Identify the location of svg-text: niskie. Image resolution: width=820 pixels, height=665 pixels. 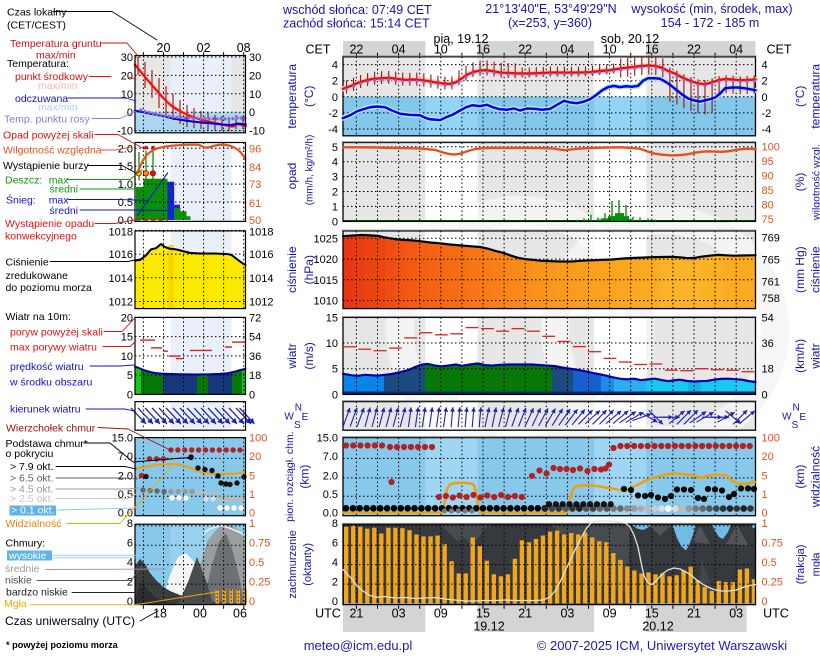
(18, 580).